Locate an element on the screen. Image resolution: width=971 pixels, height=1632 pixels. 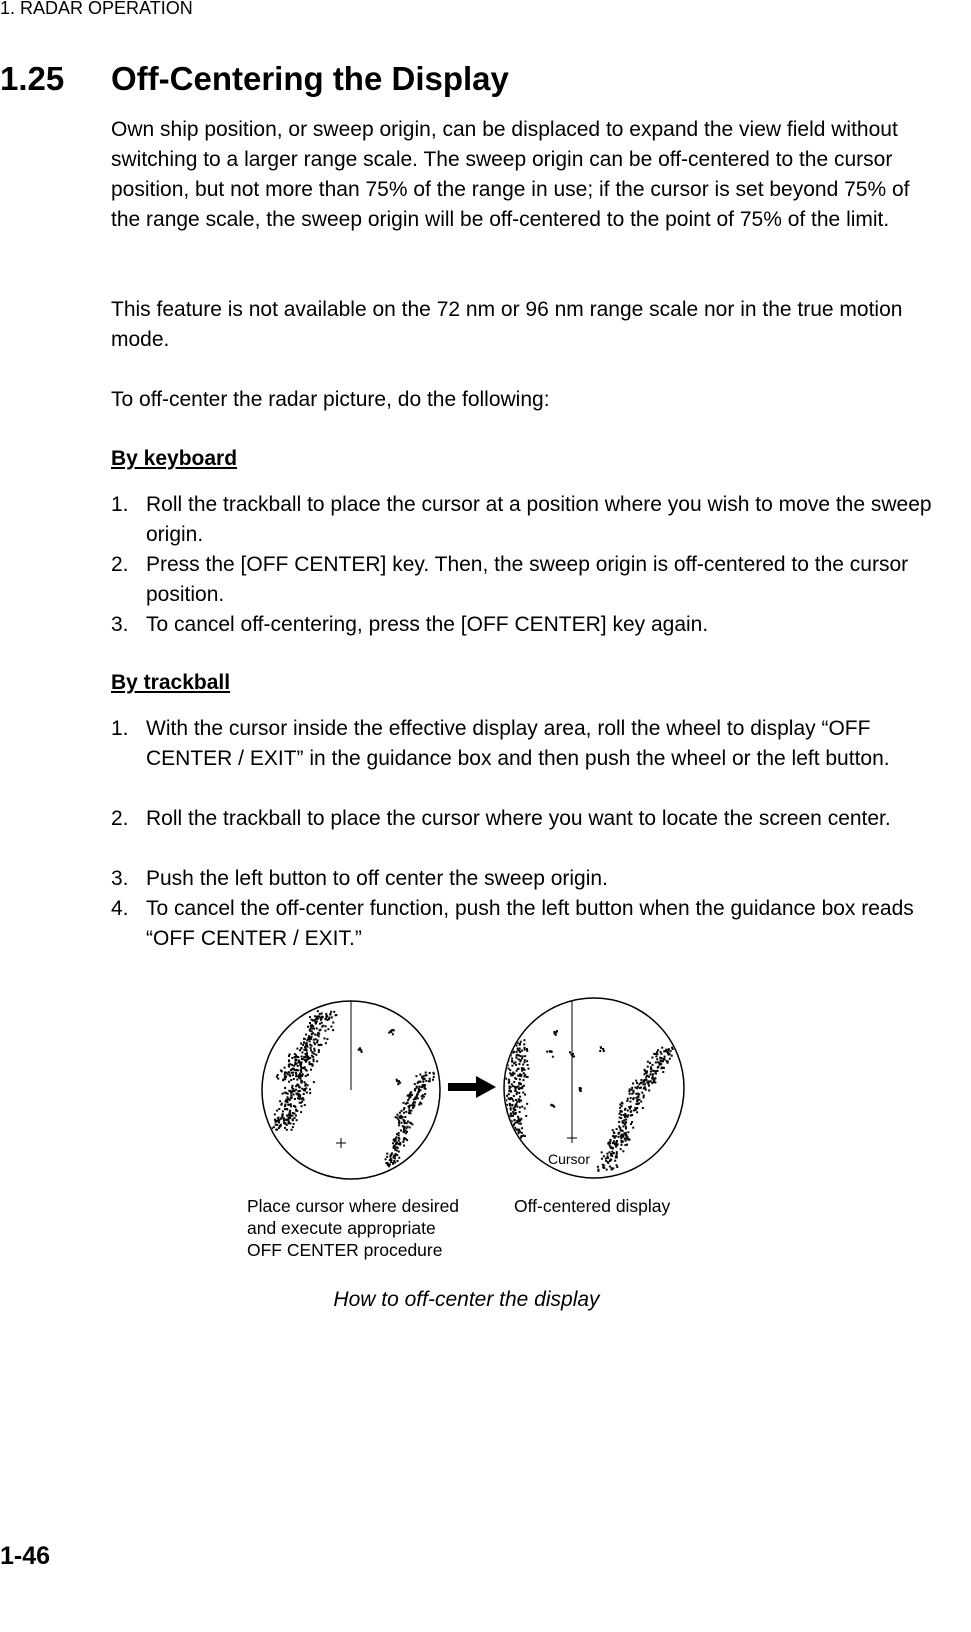
item-number: 3. is located at coordinates (120, 624).